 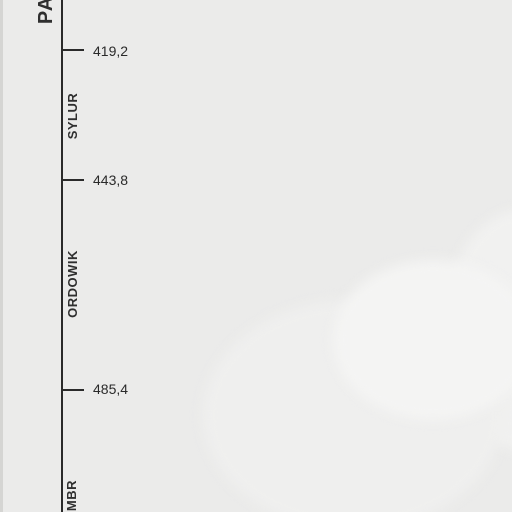 I want to click on boundary-label: 443,8, so click(x=111, y=180).